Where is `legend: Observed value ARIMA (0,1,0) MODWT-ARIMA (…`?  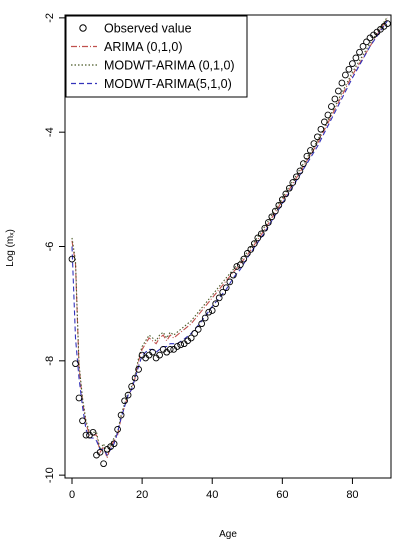 legend: Observed value ARIMA (0,1,0) MODWT-ARIMA (… is located at coordinates (156, 56).